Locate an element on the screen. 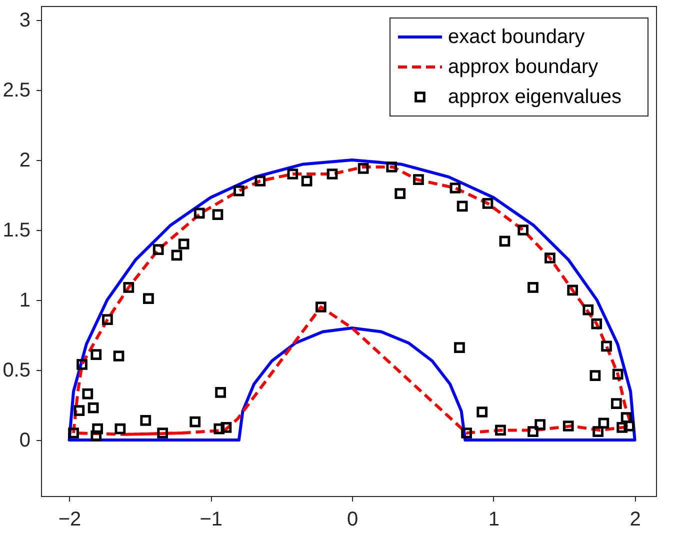 The image size is (683, 552). x-tick-label: 0 is located at coordinates (352, 519).